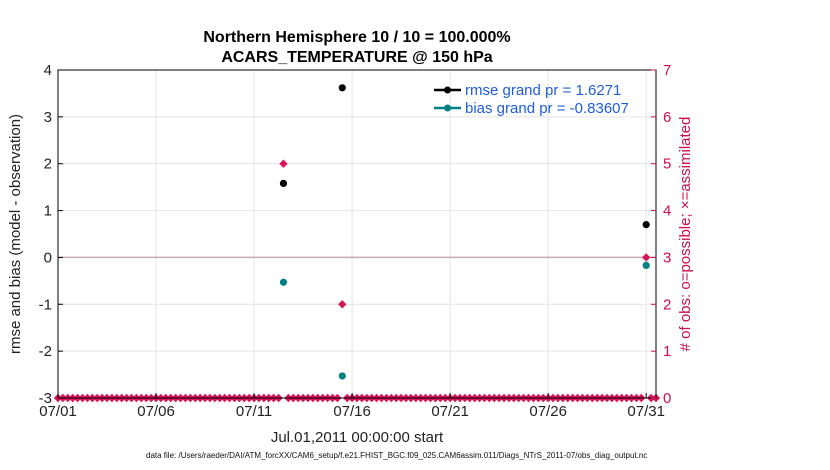 This screenshot has width=830, height=470. I want to click on y-ticks: 4 3 2 1 0 -1 -2 -3, so click(51, 234).